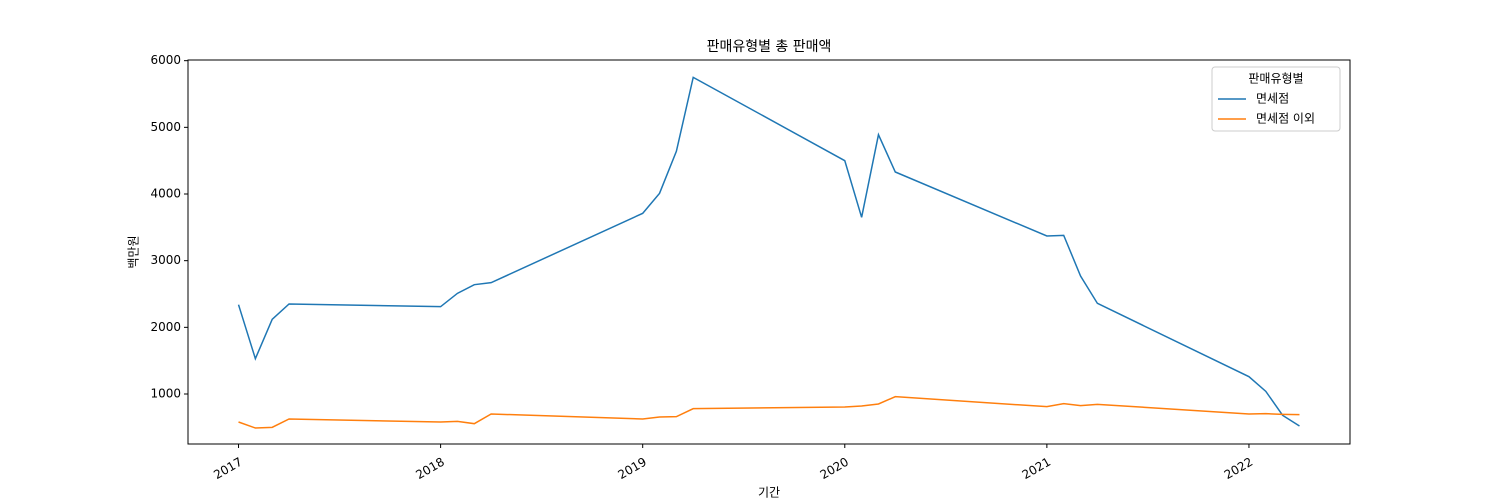  I want to click on x-tick-label: 2017, so click(227, 468).